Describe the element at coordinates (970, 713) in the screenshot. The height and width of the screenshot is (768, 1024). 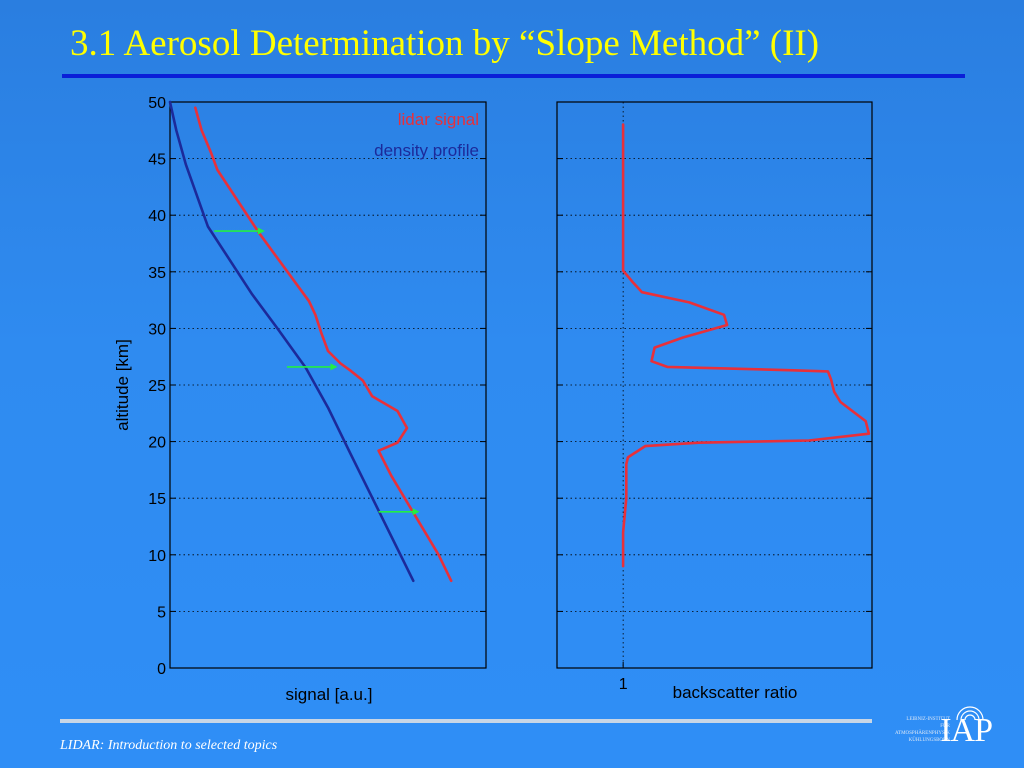
I see `logo-sun-icon` at that location.